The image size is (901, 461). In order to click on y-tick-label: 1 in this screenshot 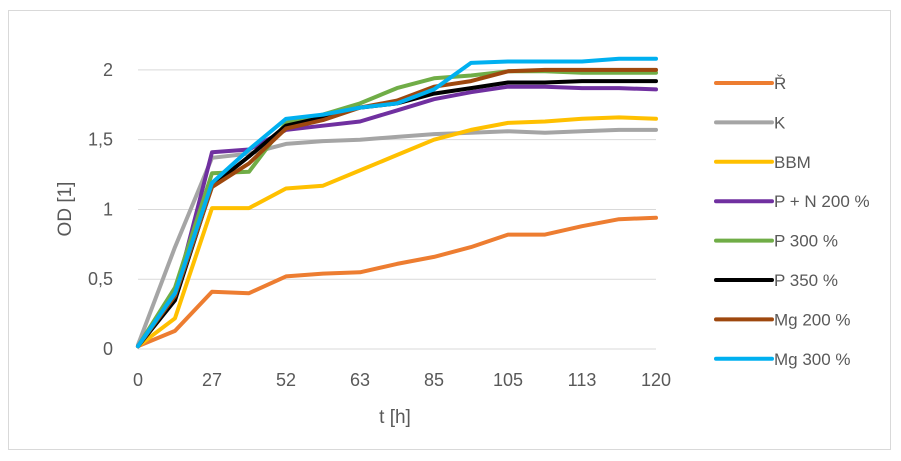, I will do `click(108, 209)`.